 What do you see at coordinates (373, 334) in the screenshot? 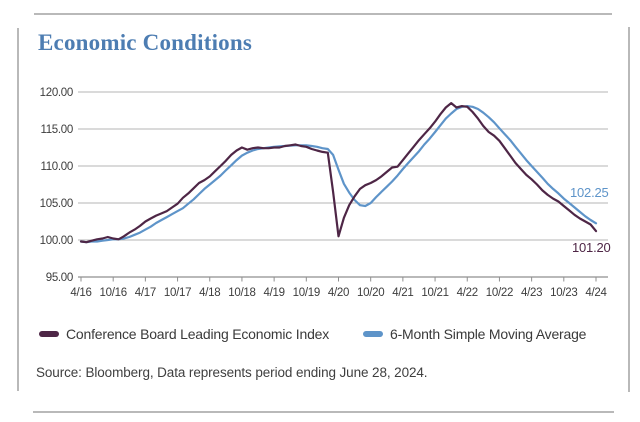
I see `sma-line-swatch` at bounding box center [373, 334].